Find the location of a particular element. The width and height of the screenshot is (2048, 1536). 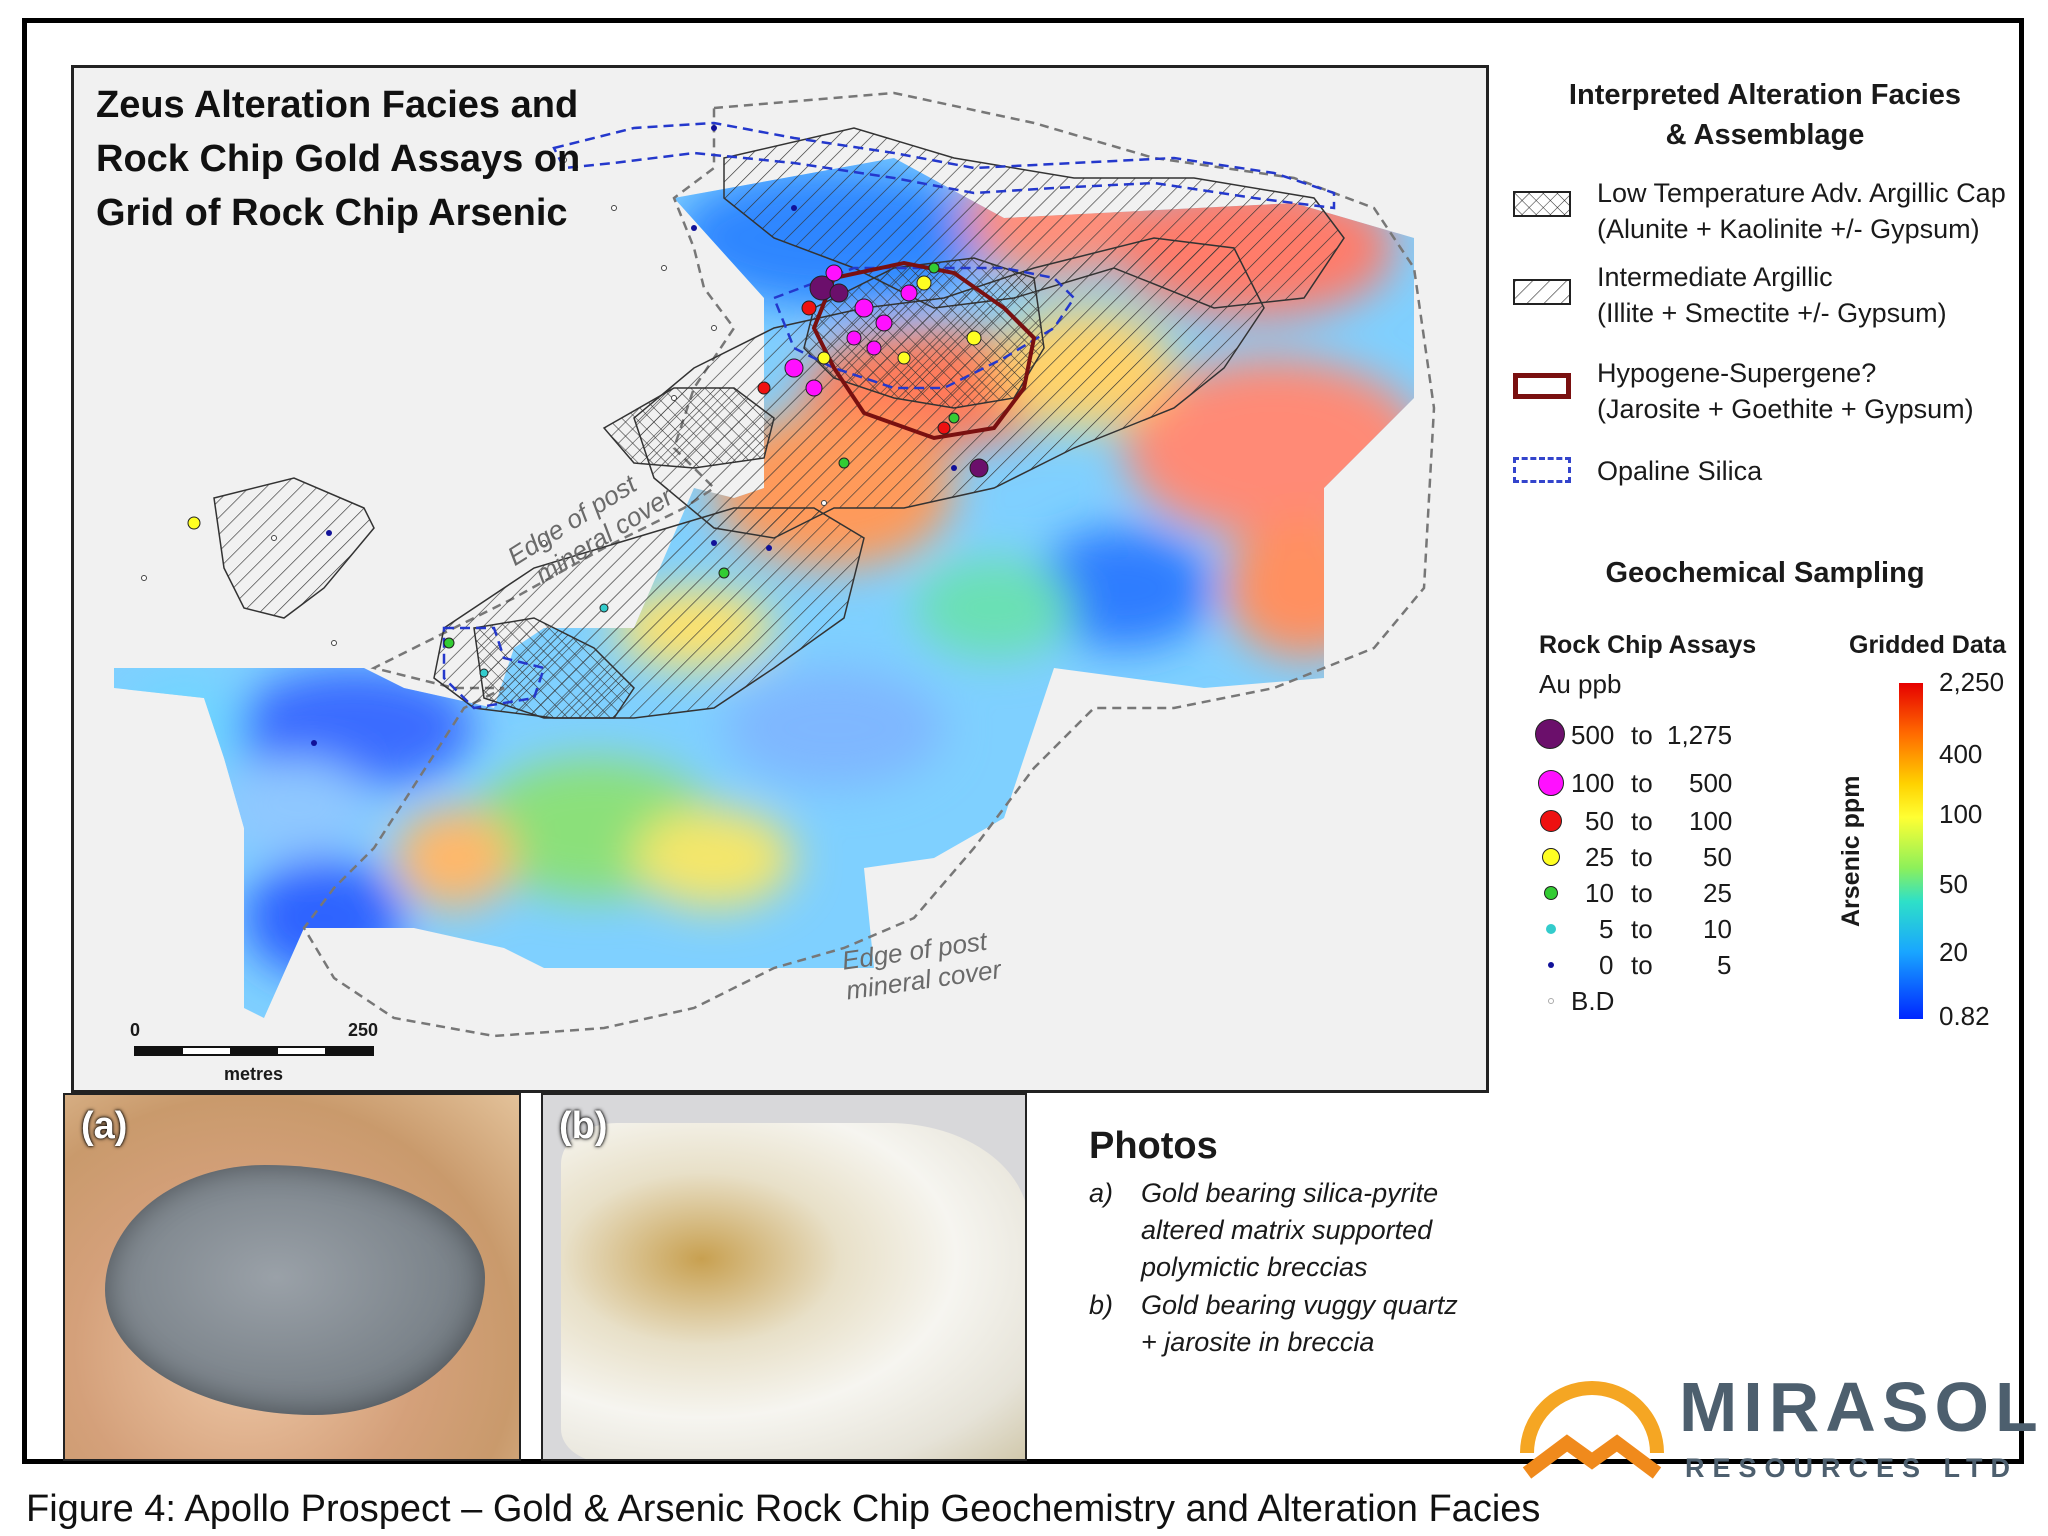

scale-max: 250 is located at coordinates (363, 1030).